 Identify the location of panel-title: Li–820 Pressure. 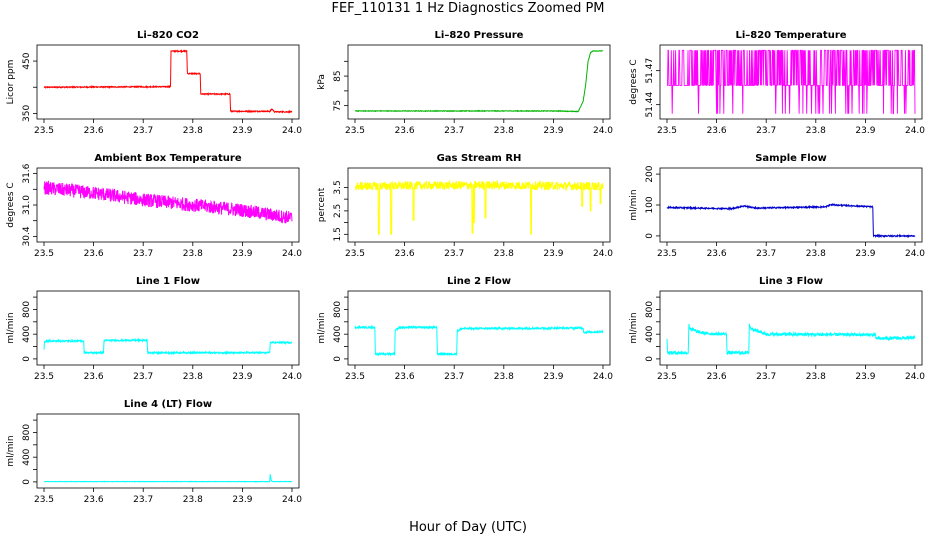
(479, 35).